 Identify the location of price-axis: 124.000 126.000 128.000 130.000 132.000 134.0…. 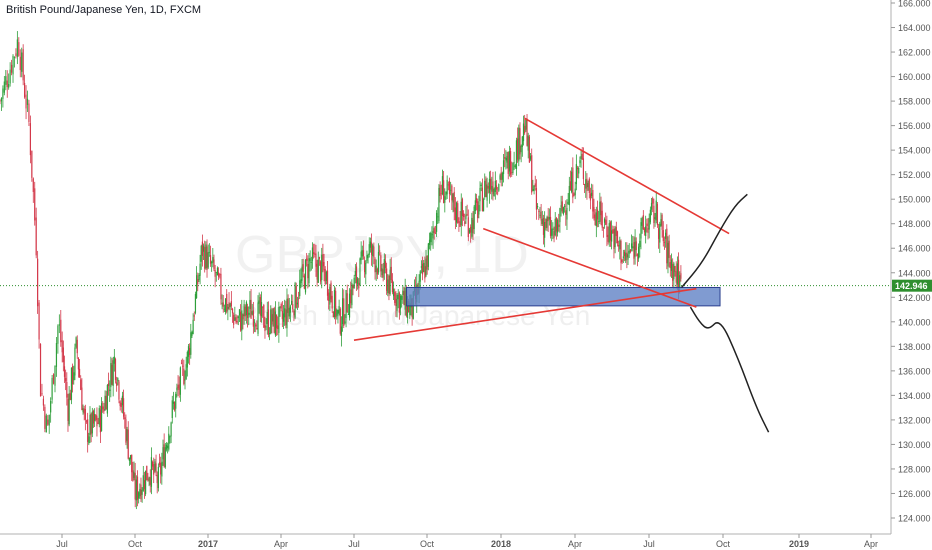
(911, 267).